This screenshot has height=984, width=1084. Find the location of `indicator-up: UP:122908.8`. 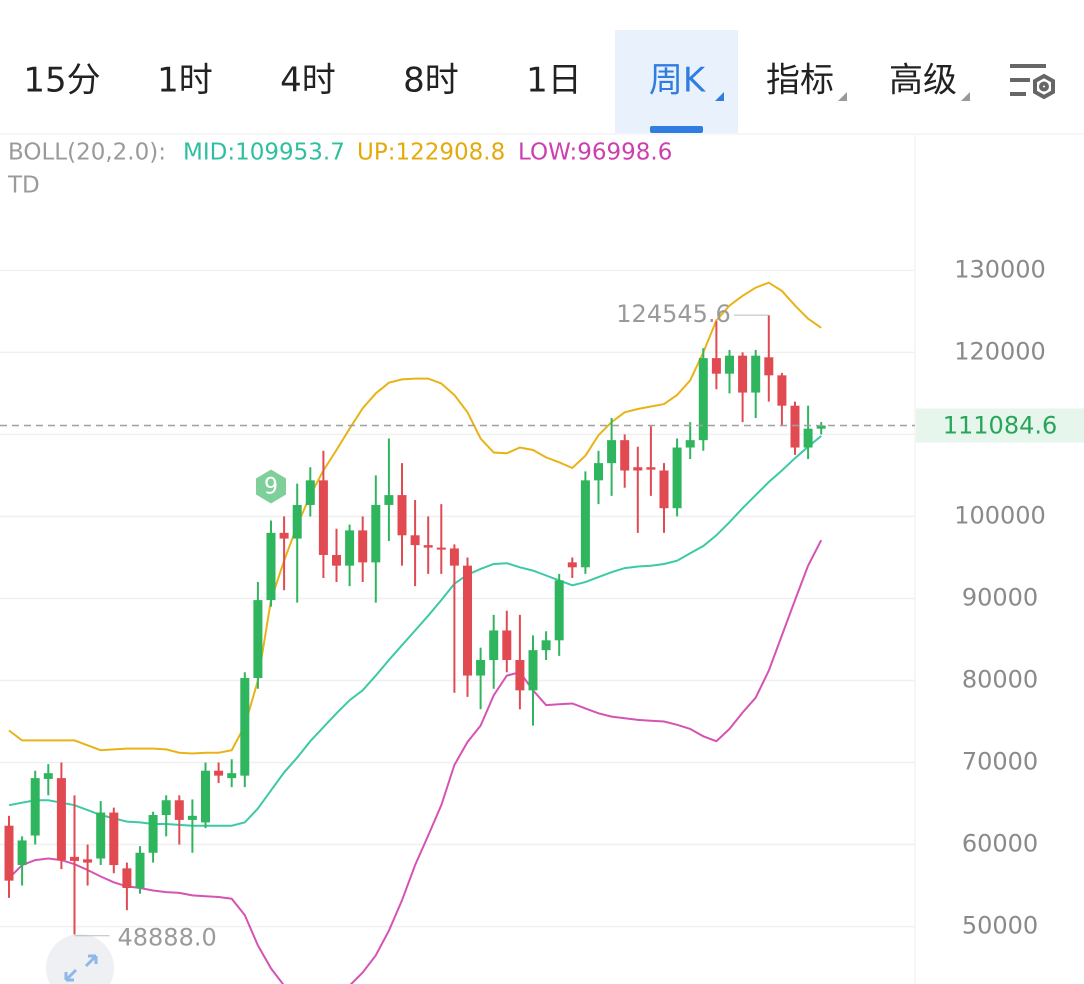

indicator-up: UP:122908.8 is located at coordinates (431, 153).